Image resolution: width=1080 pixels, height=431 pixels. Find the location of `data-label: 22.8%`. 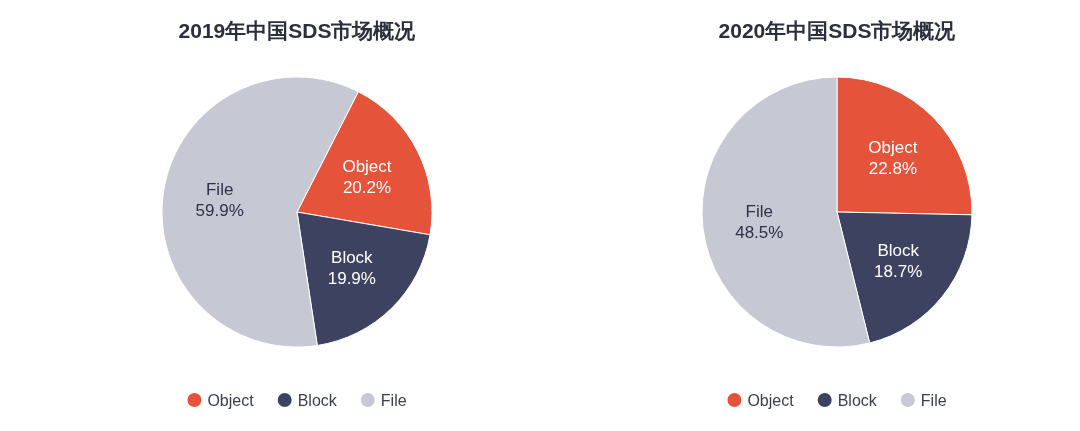

data-label: 22.8% is located at coordinates (893, 168).